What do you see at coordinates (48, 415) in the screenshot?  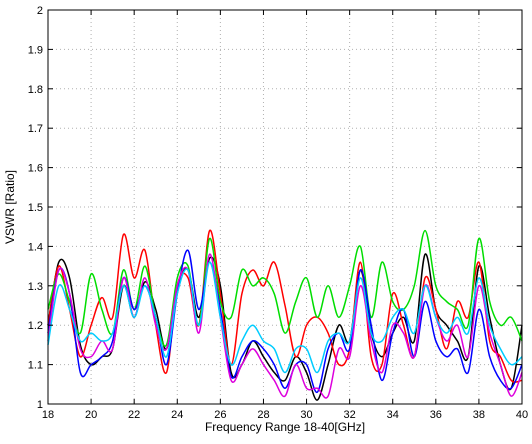 I see `x-tick-label: 18` at bounding box center [48, 415].